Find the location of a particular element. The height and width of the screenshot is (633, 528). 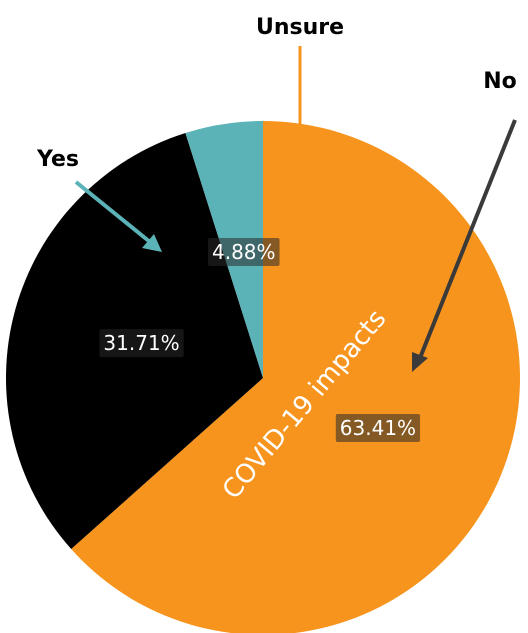

value-label: 31.71% is located at coordinates (141, 343).